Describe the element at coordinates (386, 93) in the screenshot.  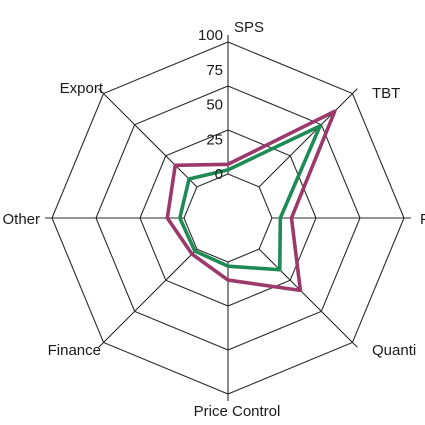
I see `axis-label-1: TBT` at that location.